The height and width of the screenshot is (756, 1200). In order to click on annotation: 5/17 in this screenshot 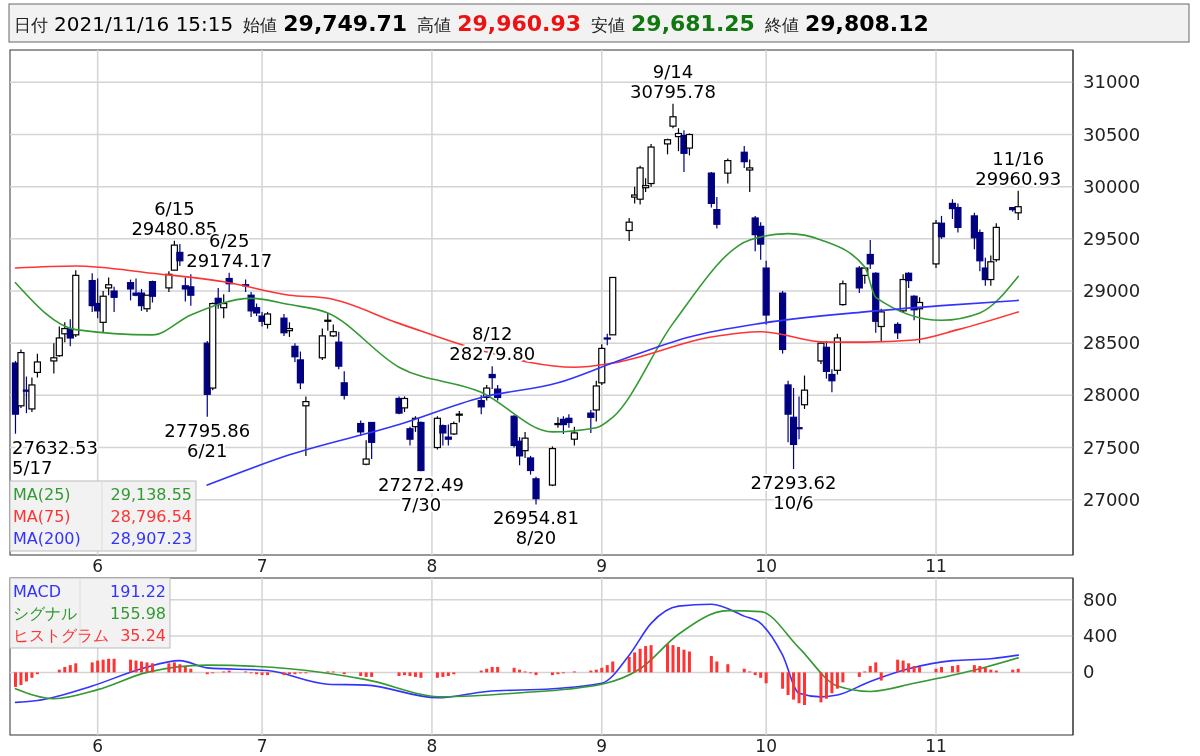, I will do `click(32, 467)`.